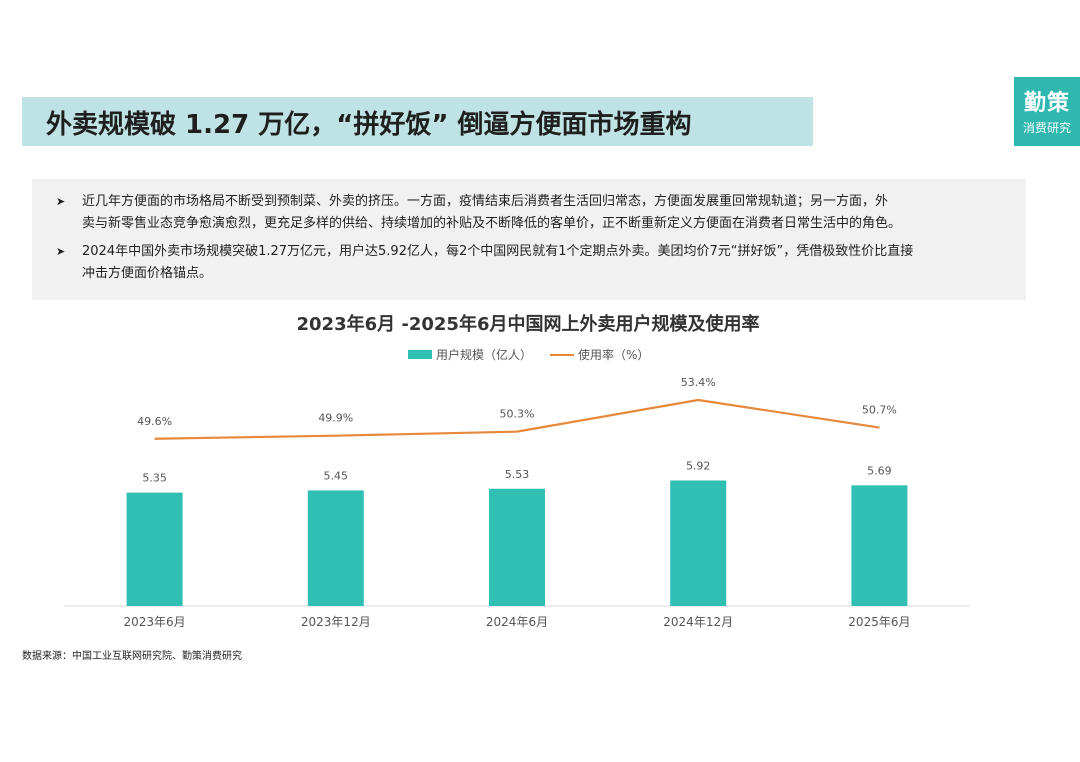 The image size is (1080, 762). I want to click on line-label-3: 50.3%, so click(517, 414).